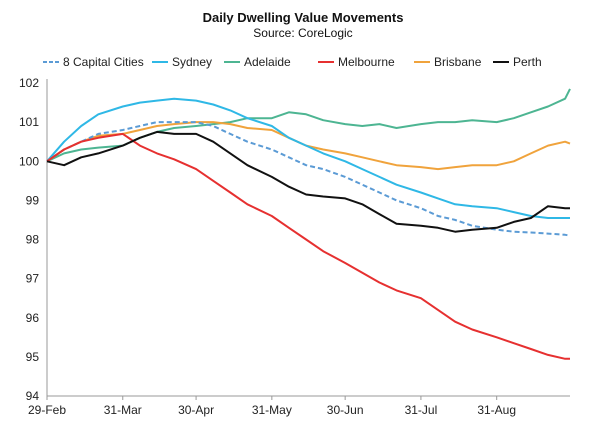 The width and height of the screenshot is (606, 438). I want to click on legend-label-adelaide: Adelaide, so click(267, 62).